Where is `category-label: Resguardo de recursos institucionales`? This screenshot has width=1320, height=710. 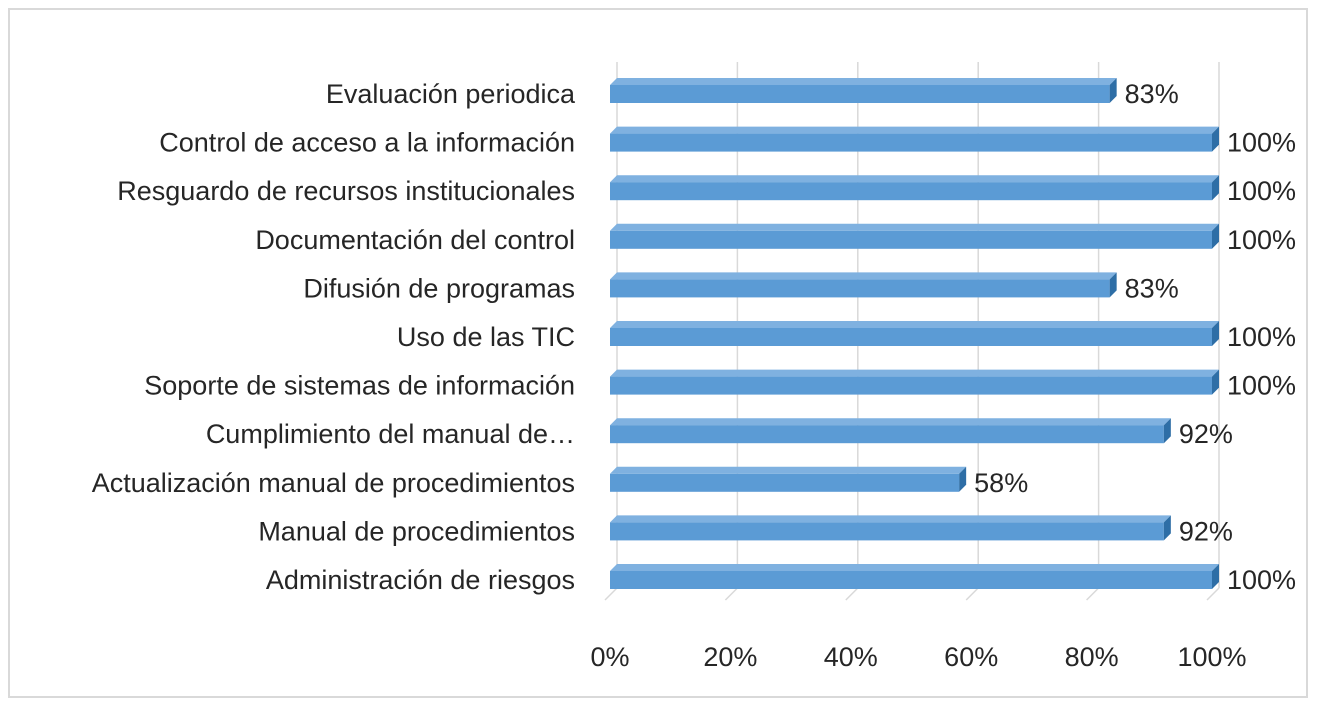
category-label: Resguardo de recursos institucionales is located at coordinates (346, 191).